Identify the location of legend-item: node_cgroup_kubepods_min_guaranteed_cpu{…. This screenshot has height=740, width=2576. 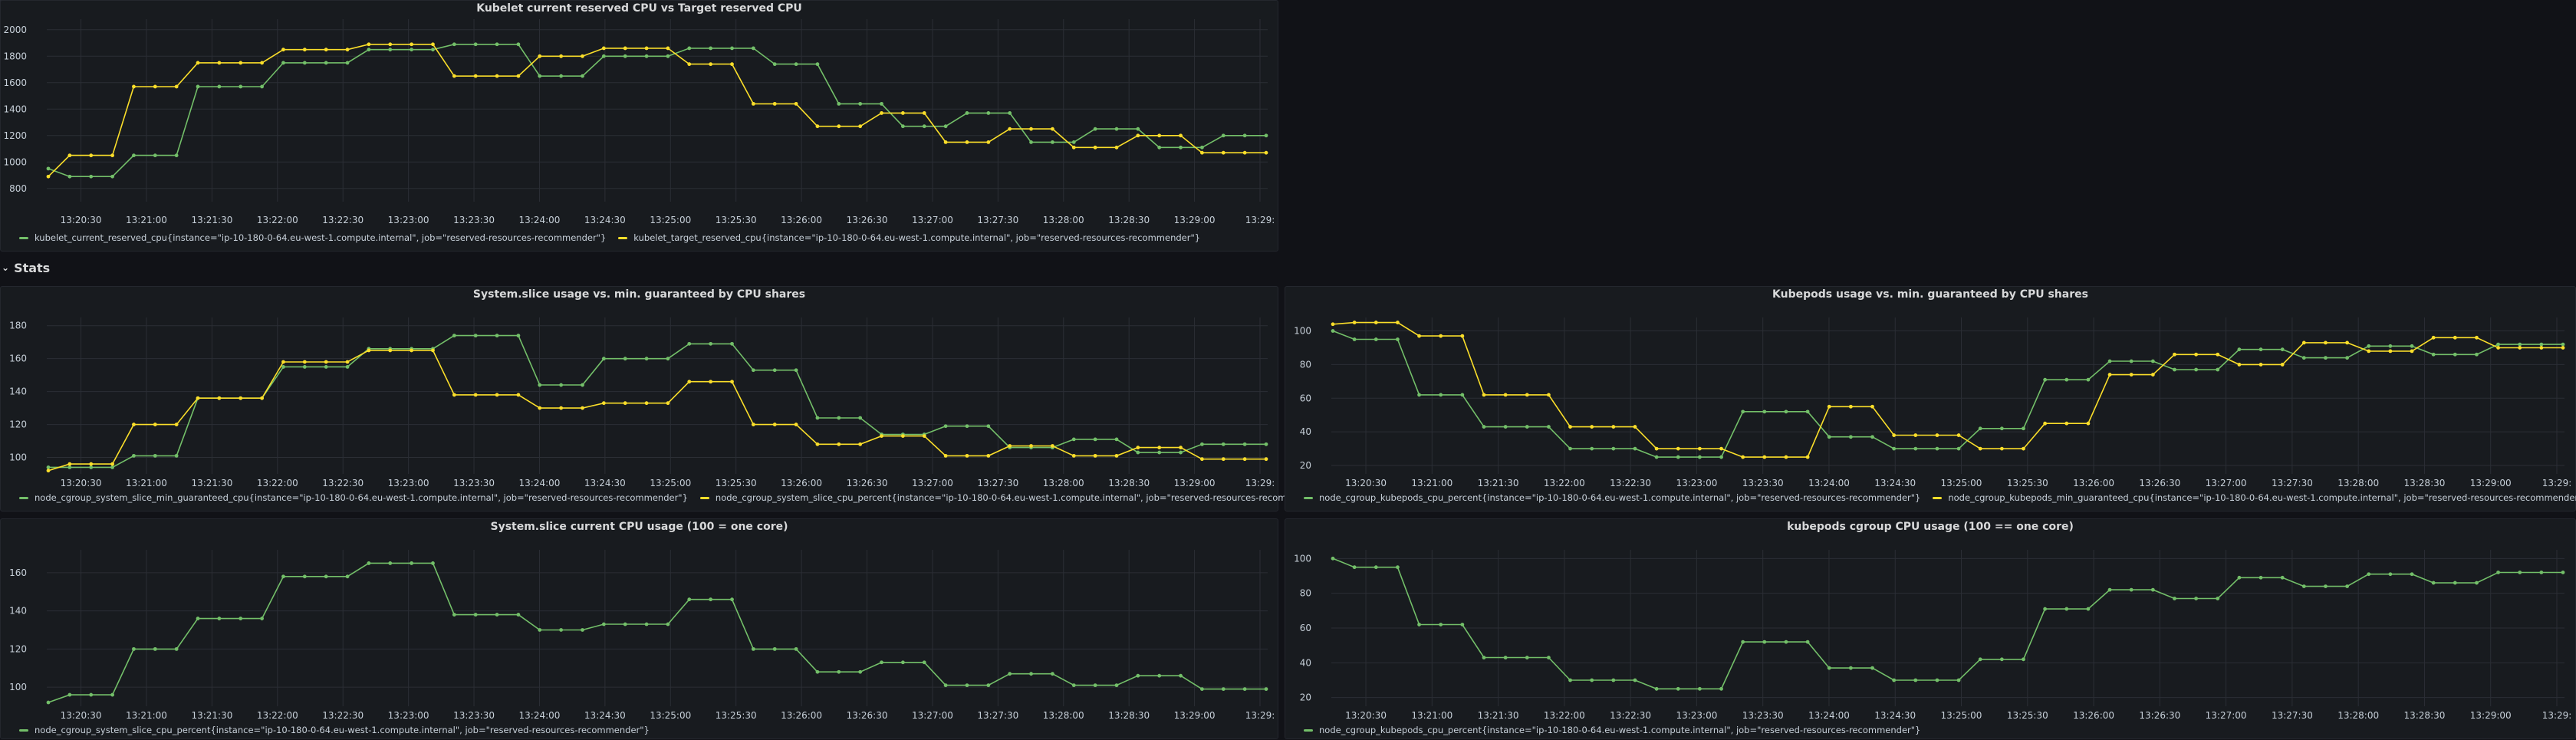
(2254, 497).